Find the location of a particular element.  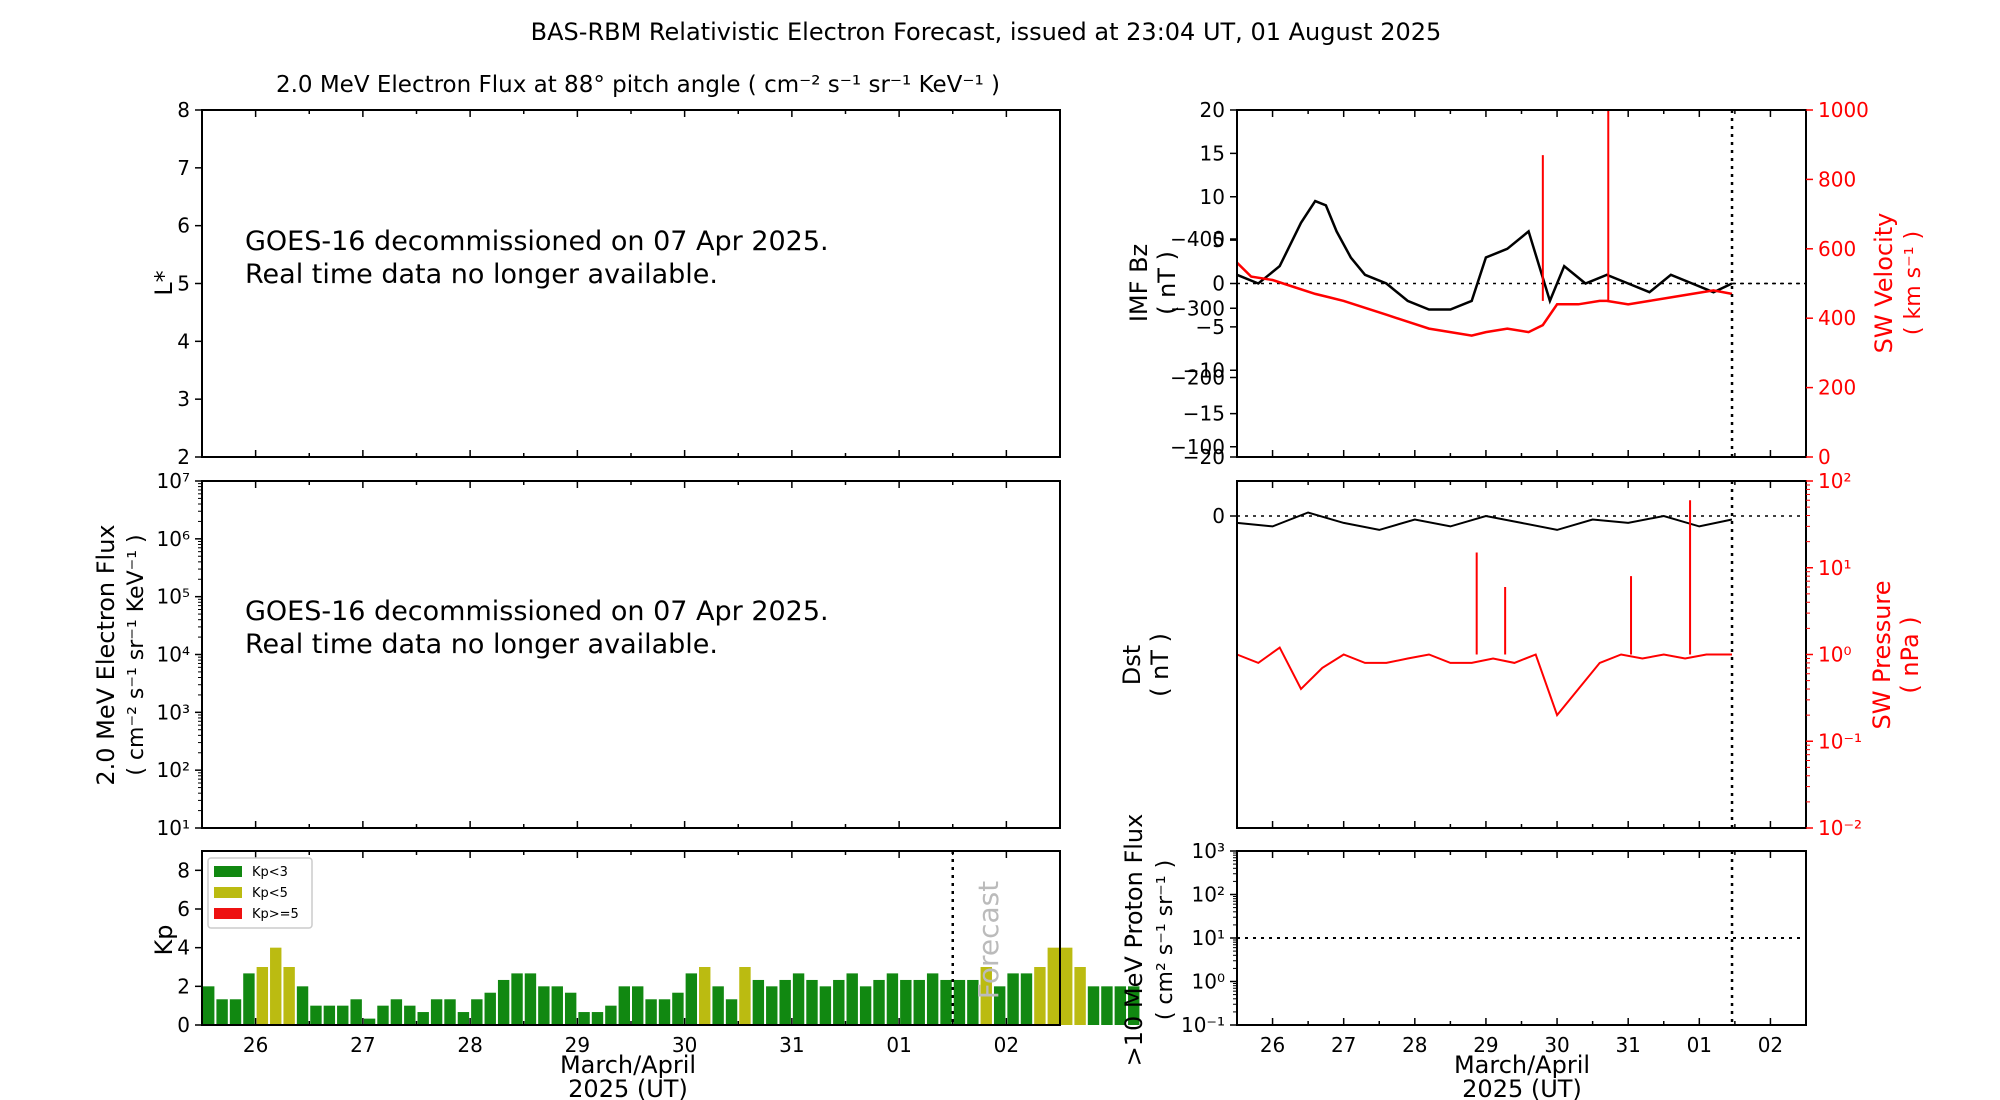

y-tick-label: 10⁵ is located at coordinates (173, 597).